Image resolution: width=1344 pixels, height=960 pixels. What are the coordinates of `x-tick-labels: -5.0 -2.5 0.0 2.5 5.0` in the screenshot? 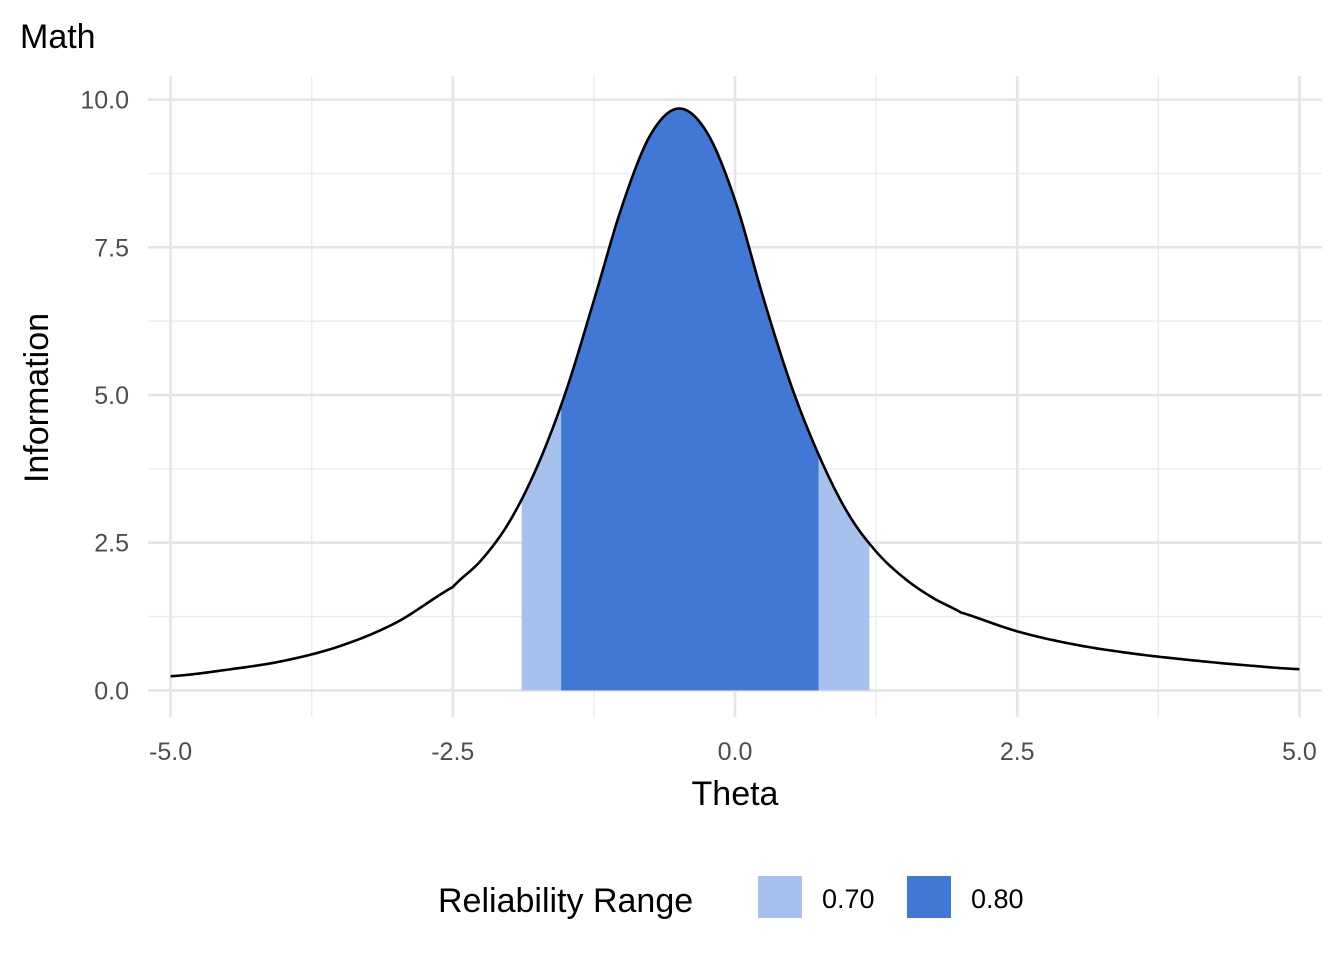 It's located at (733, 752).